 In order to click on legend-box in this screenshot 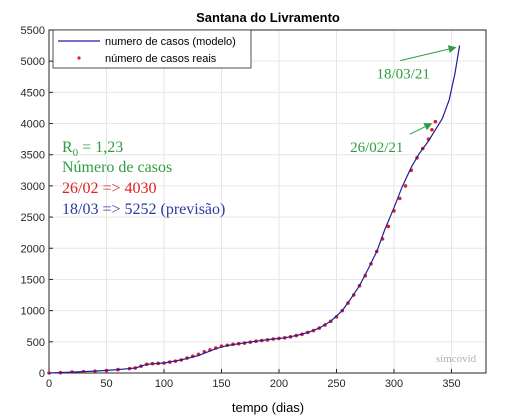, I will do `click(152, 49)`.